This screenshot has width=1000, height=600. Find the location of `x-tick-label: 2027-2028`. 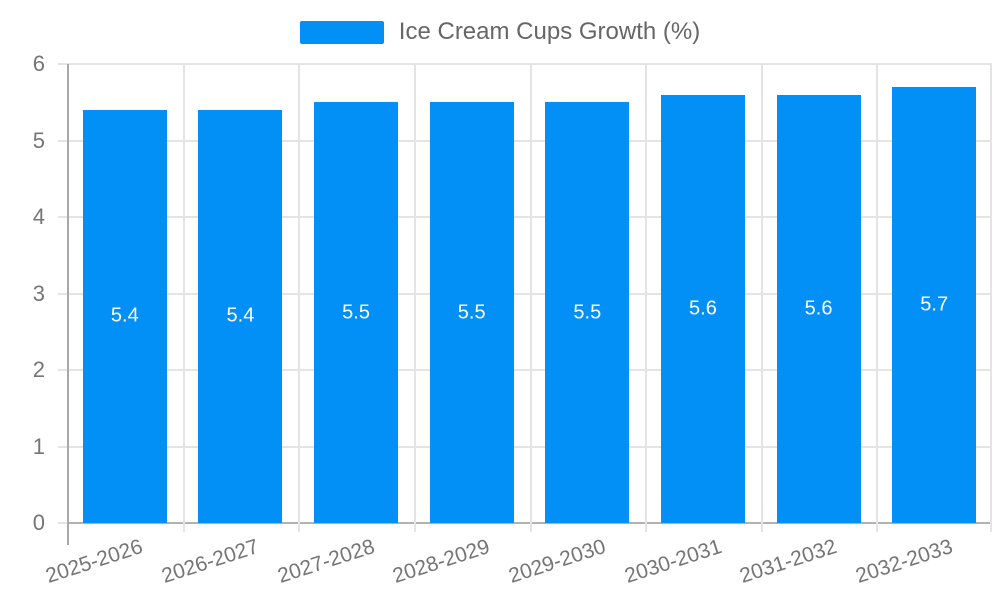

x-tick-label: 2027-2028 is located at coordinates (326, 561).